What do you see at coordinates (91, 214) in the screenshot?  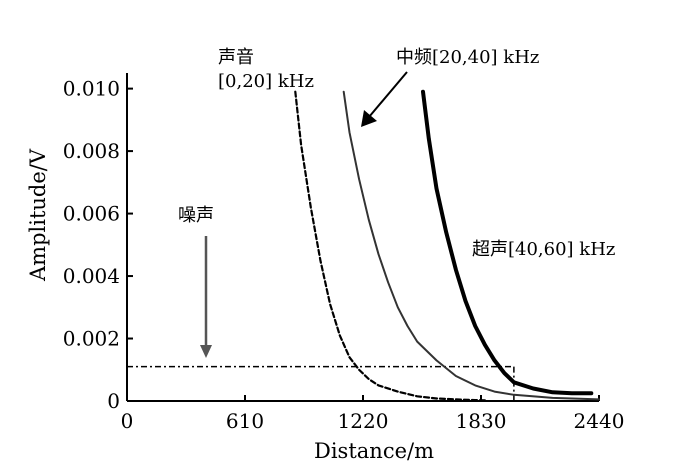 I see `y-tick-label: 0.006` at bounding box center [91, 214].